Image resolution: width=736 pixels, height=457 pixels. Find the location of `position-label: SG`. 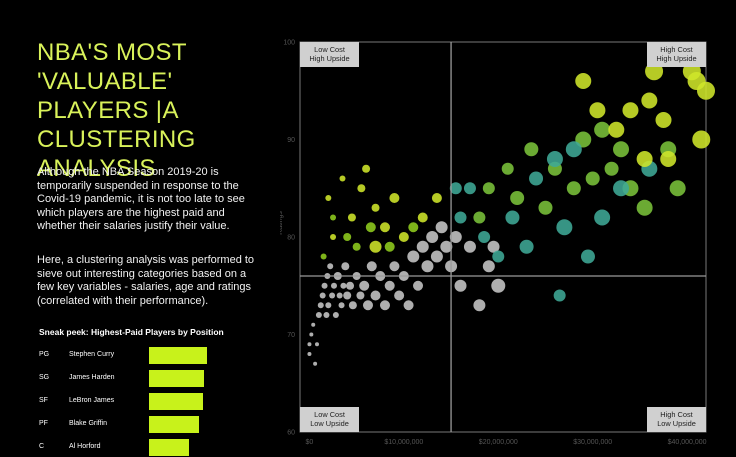

position-label: SG is located at coordinates (44, 377).